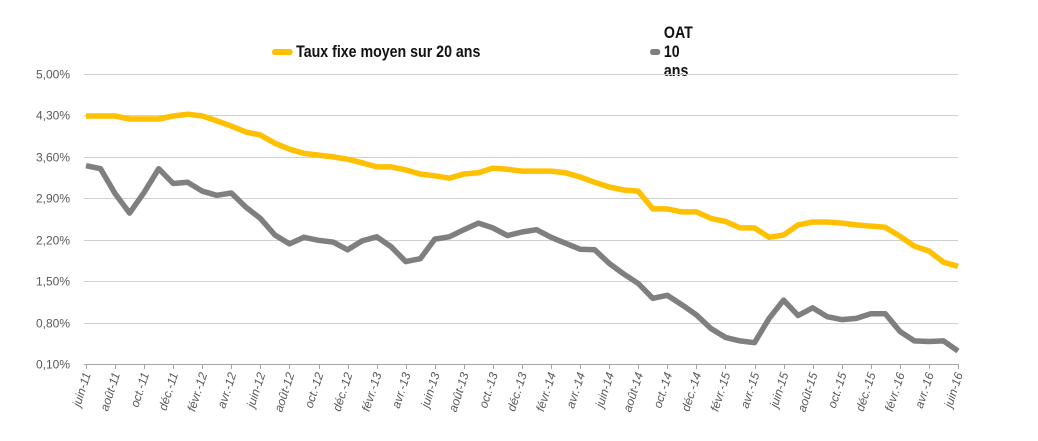 Image resolution: width=1038 pixels, height=441 pixels. Describe the element at coordinates (575, 390) in the screenshot. I see `x-tick-label: avr.-14` at that location.